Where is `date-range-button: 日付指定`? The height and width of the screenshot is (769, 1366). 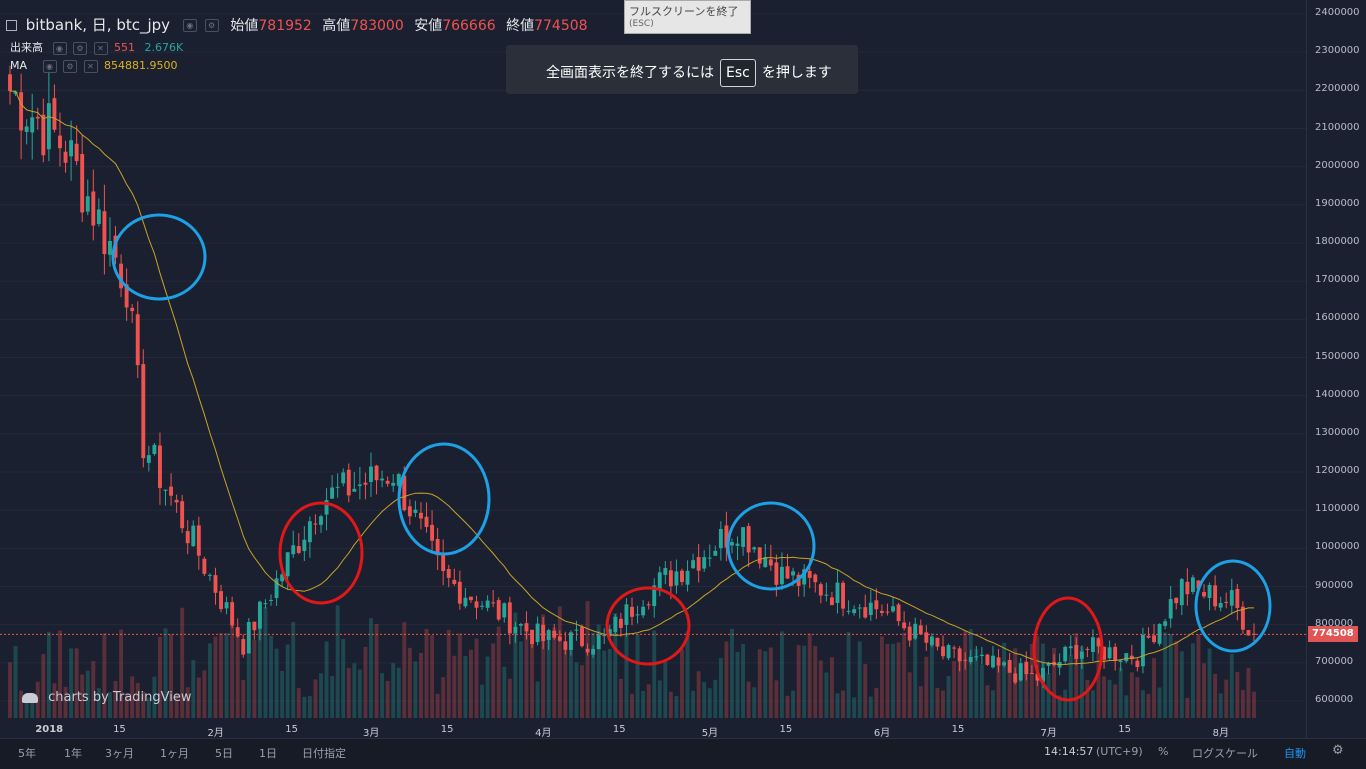
date-range-button: 日付指定 is located at coordinates (324, 753).